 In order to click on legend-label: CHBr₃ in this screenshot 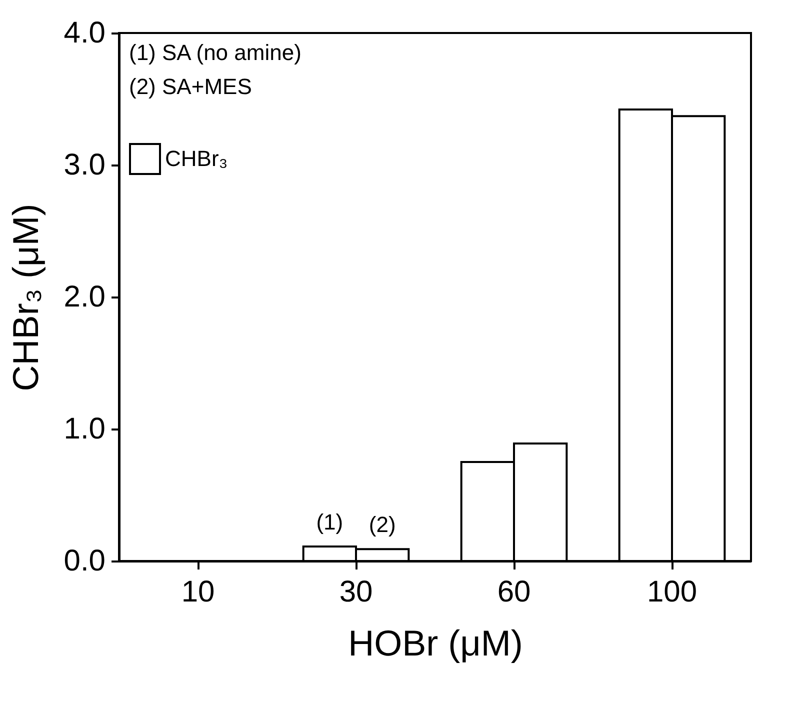, I will do `click(196, 158)`.